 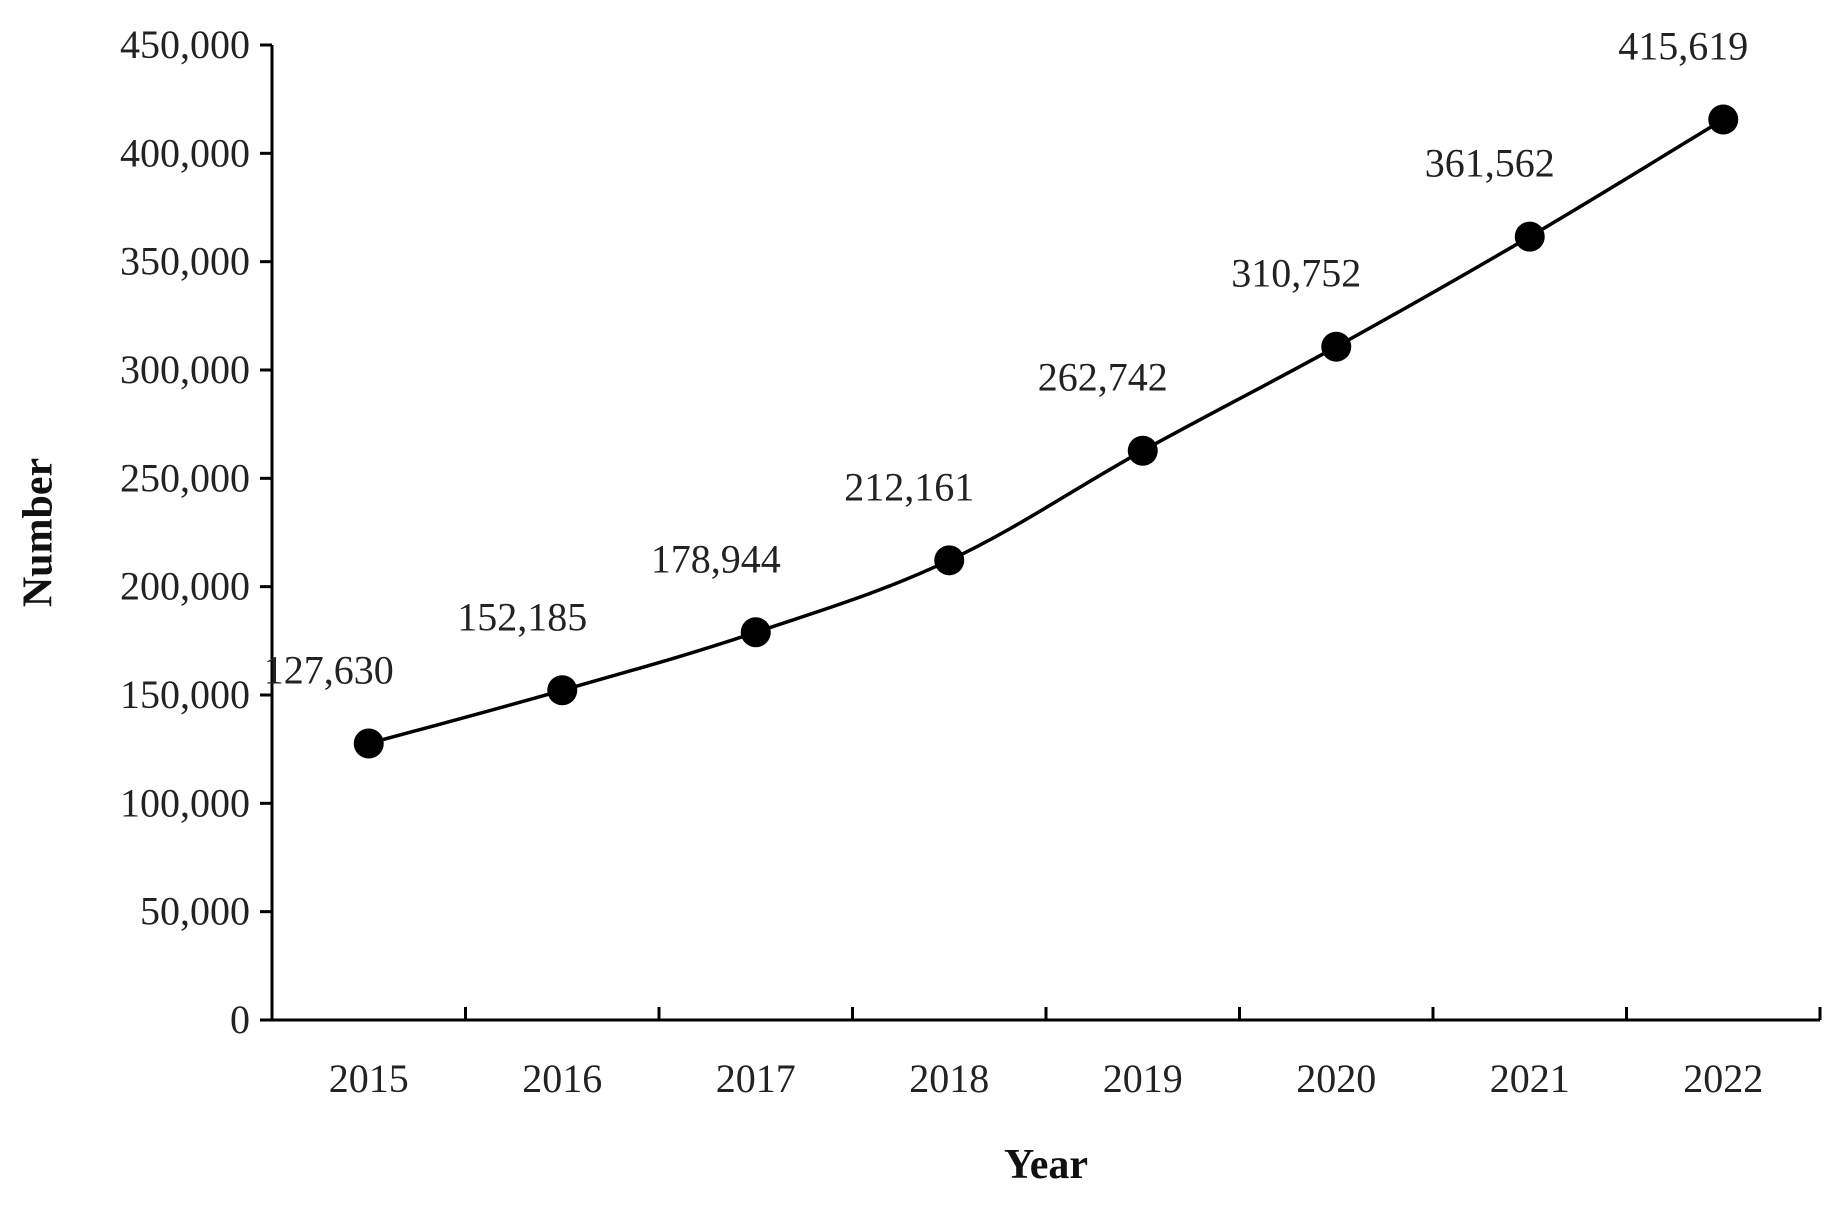 What do you see at coordinates (329, 669) in the screenshot?
I see `data-label: 127,630` at bounding box center [329, 669].